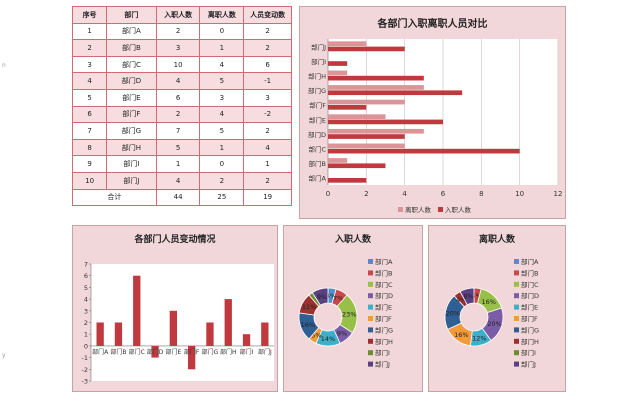 The height and width of the screenshot is (402, 640). Describe the element at coordinates (131, 81) in the screenshot. I see `table-cell: 部门D` at that location.